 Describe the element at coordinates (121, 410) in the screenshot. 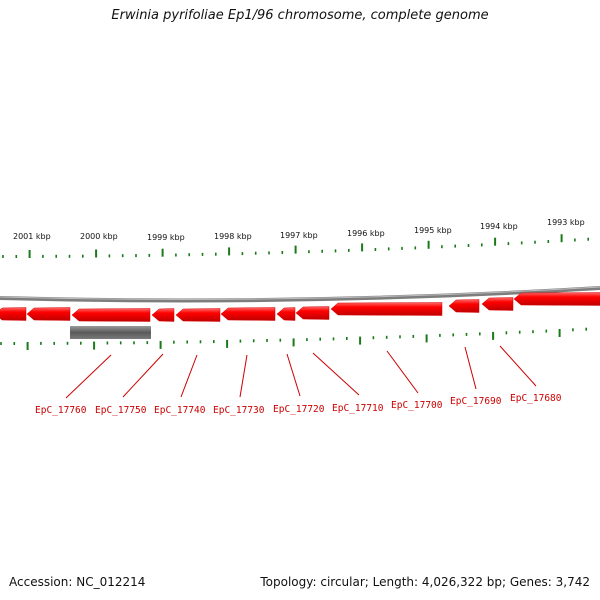

I see `gene-label: EpC_17750` at that location.